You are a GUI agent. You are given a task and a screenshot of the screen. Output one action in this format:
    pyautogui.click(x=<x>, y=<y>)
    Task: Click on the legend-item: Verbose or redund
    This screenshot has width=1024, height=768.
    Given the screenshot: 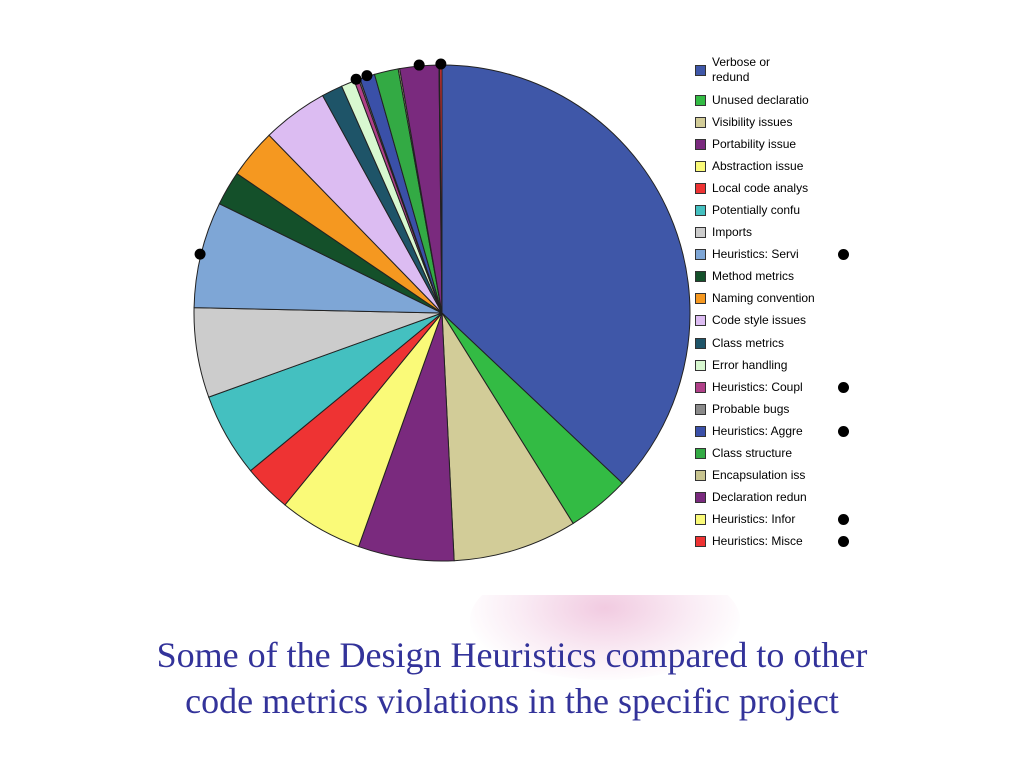 What is the action you would take?
    pyautogui.click(x=782, y=72)
    